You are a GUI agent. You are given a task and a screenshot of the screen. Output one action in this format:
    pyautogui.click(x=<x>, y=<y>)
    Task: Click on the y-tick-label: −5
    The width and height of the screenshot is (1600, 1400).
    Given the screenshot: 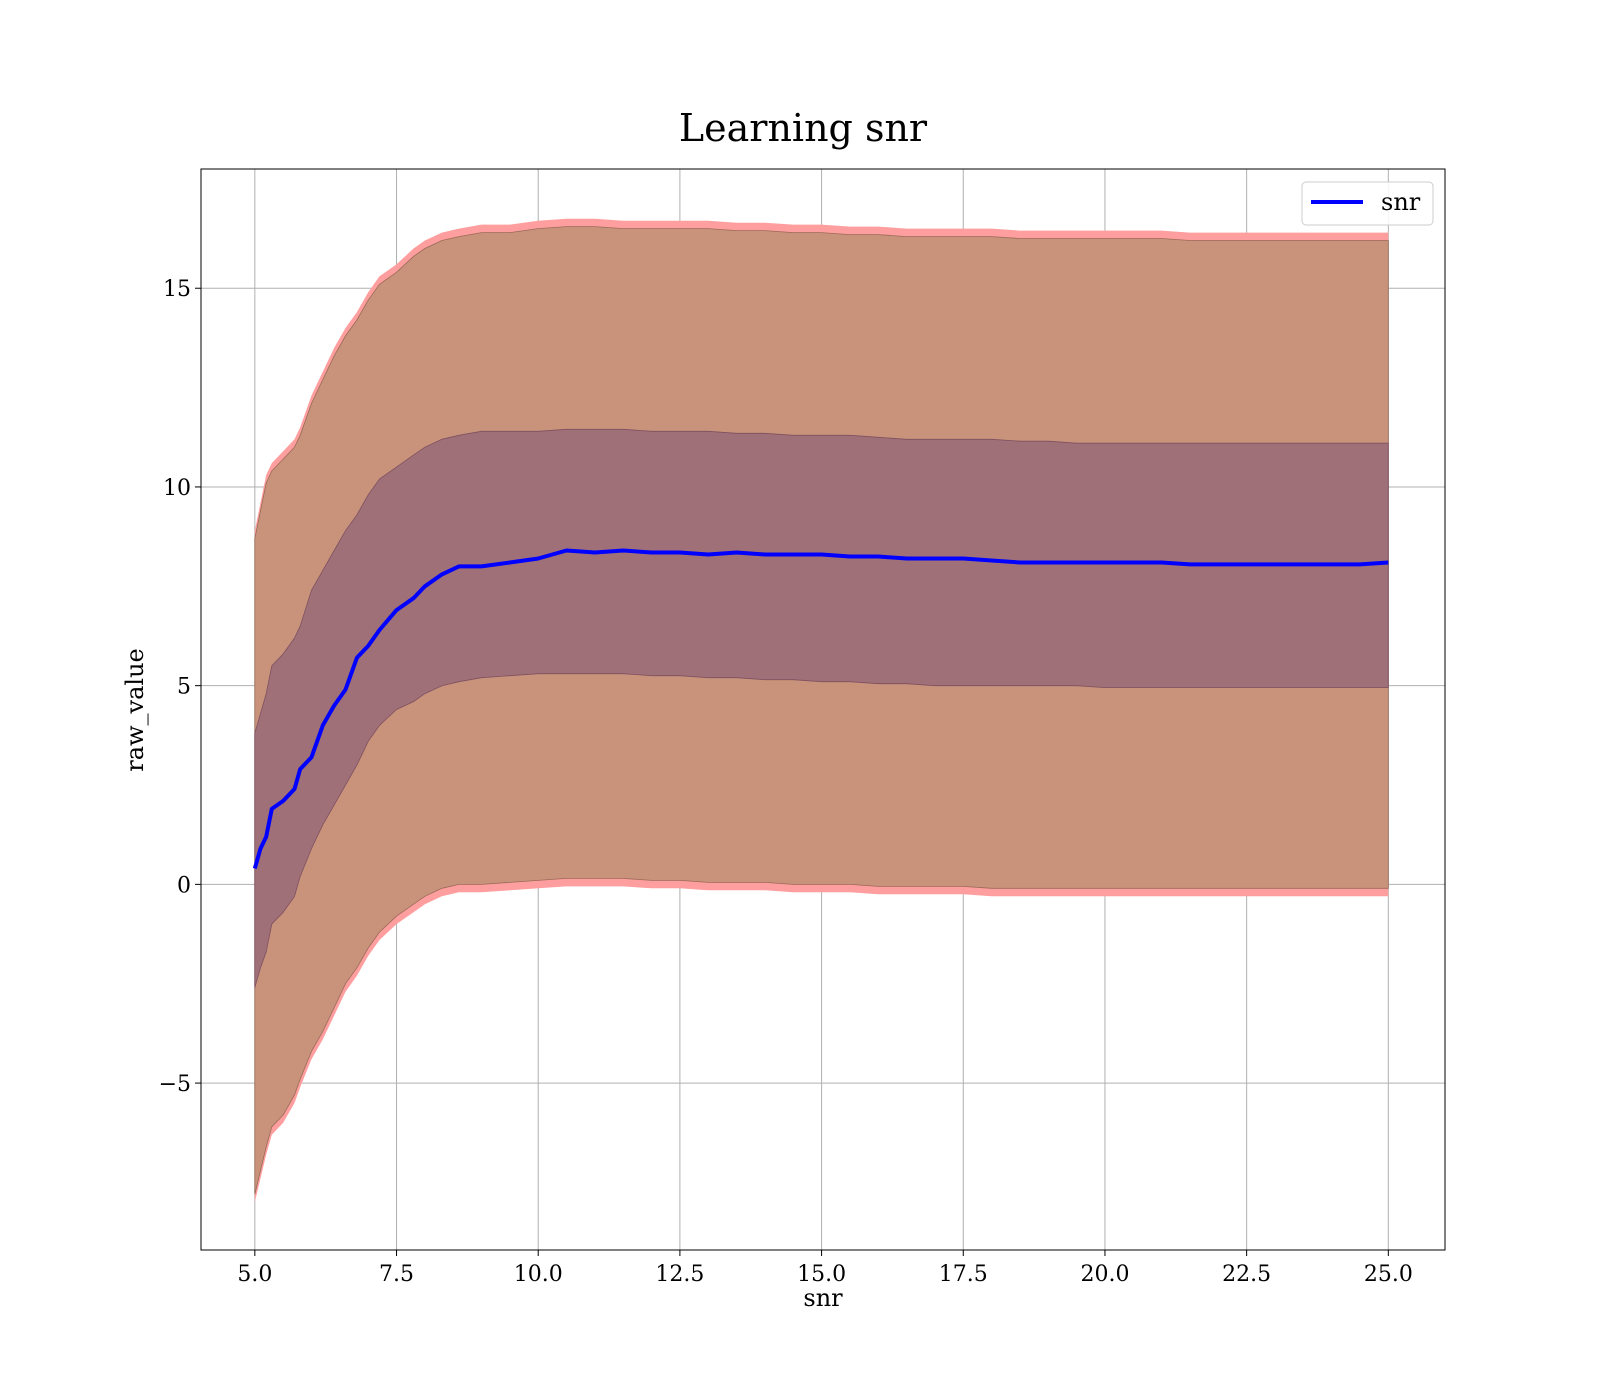 What is the action you would take?
    pyautogui.click(x=175, y=1084)
    